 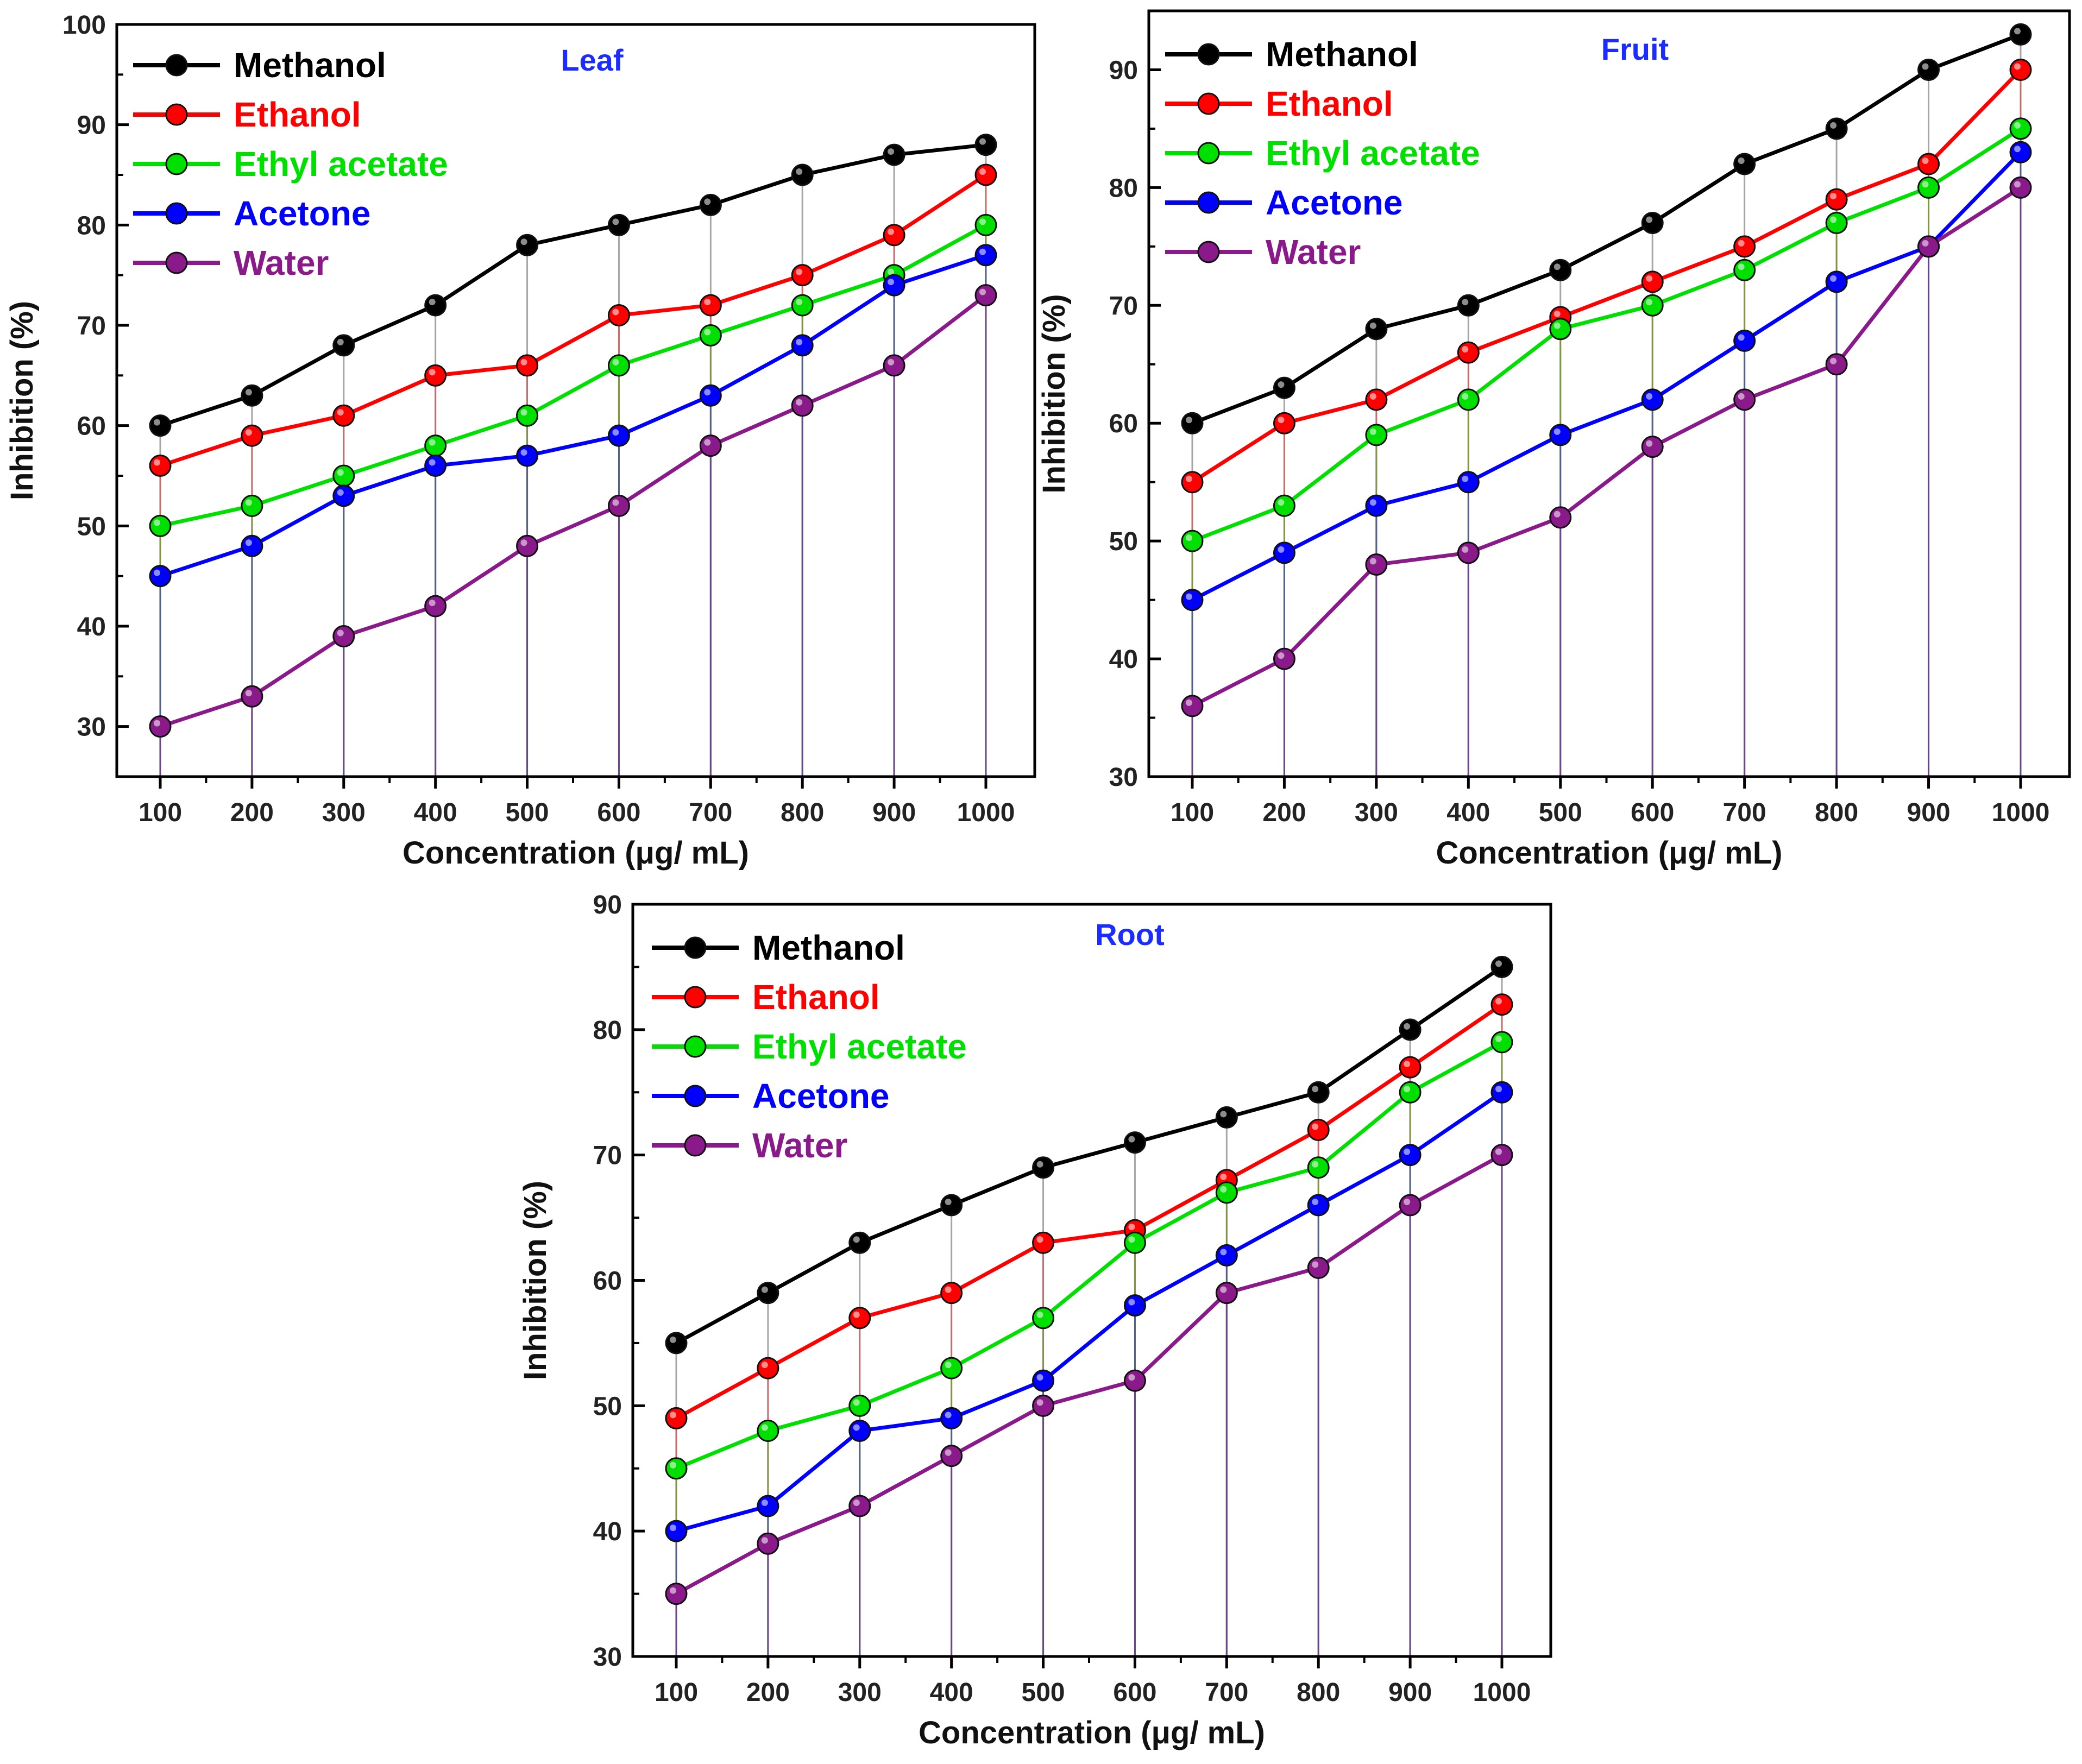 What do you see at coordinates (91, 627) in the screenshot?
I see `y-tick-label: 40` at bounding box center [91, 627].